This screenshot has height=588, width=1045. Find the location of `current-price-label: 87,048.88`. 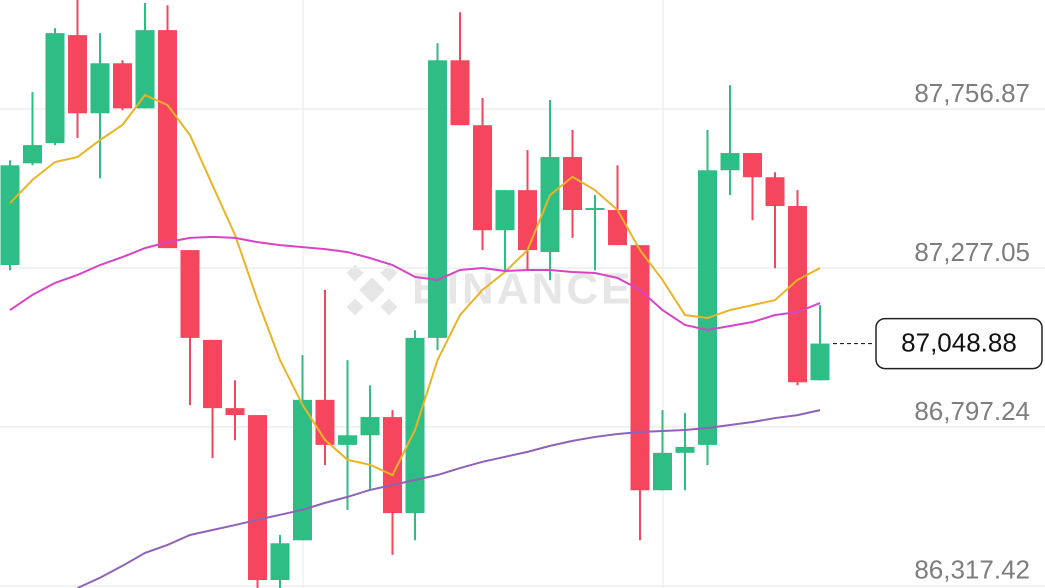

current-price-label: 87,048.88 is located at coordinates (959, 342).